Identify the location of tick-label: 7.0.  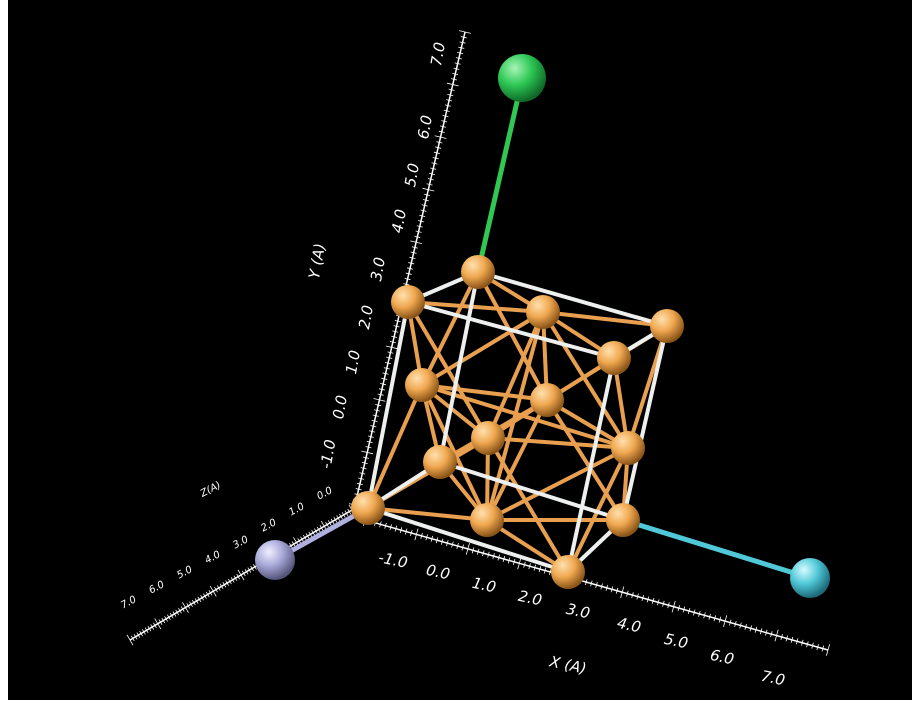
(772, 678).